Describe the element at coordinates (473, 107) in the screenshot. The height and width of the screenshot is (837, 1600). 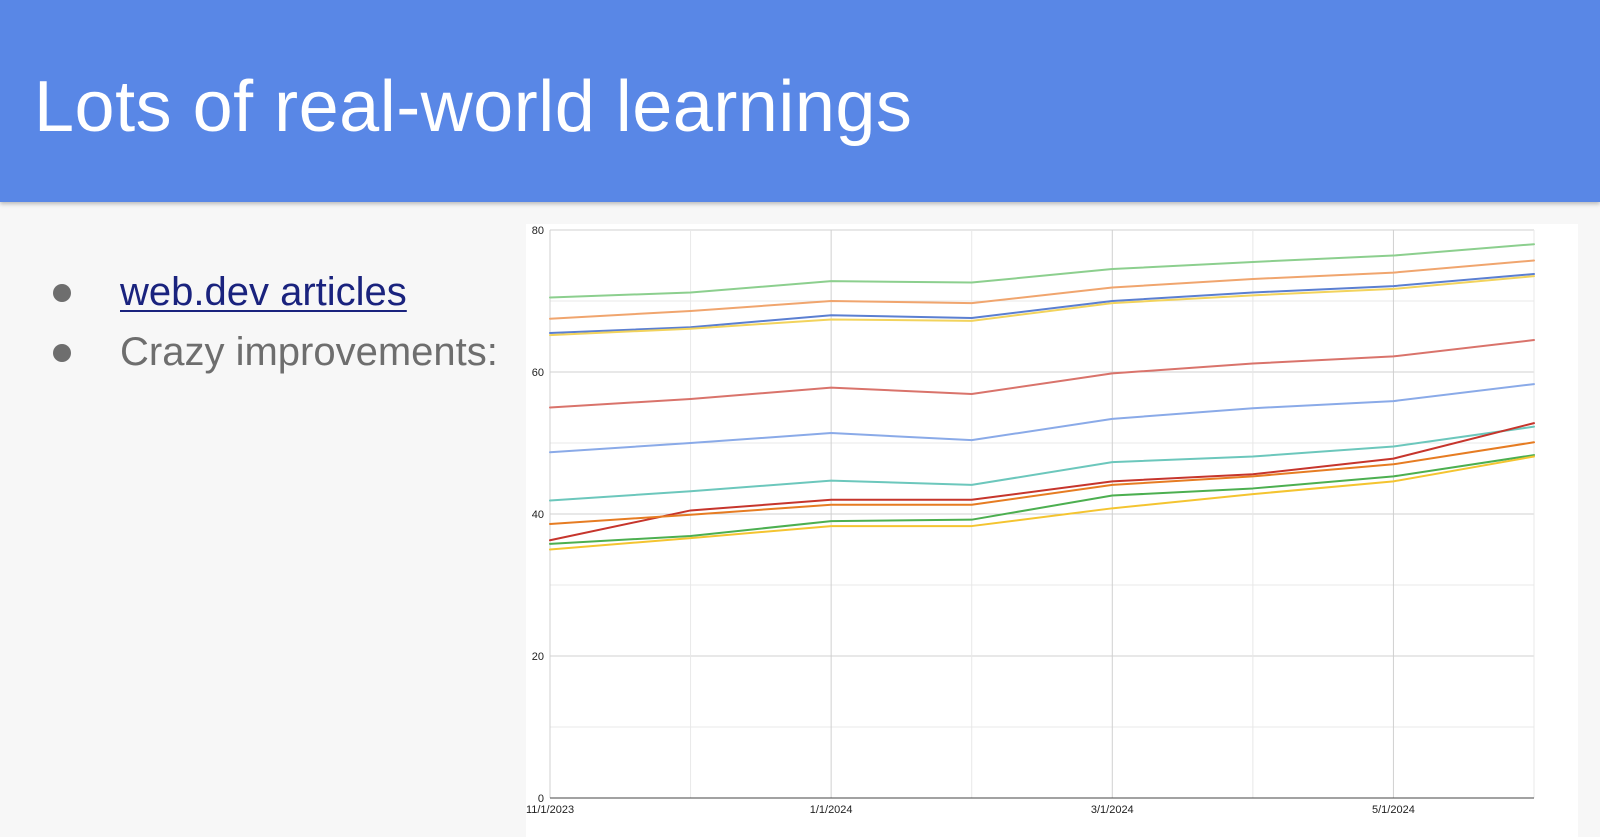
I see `slide-title: Lots of real-world learnings` at that location.